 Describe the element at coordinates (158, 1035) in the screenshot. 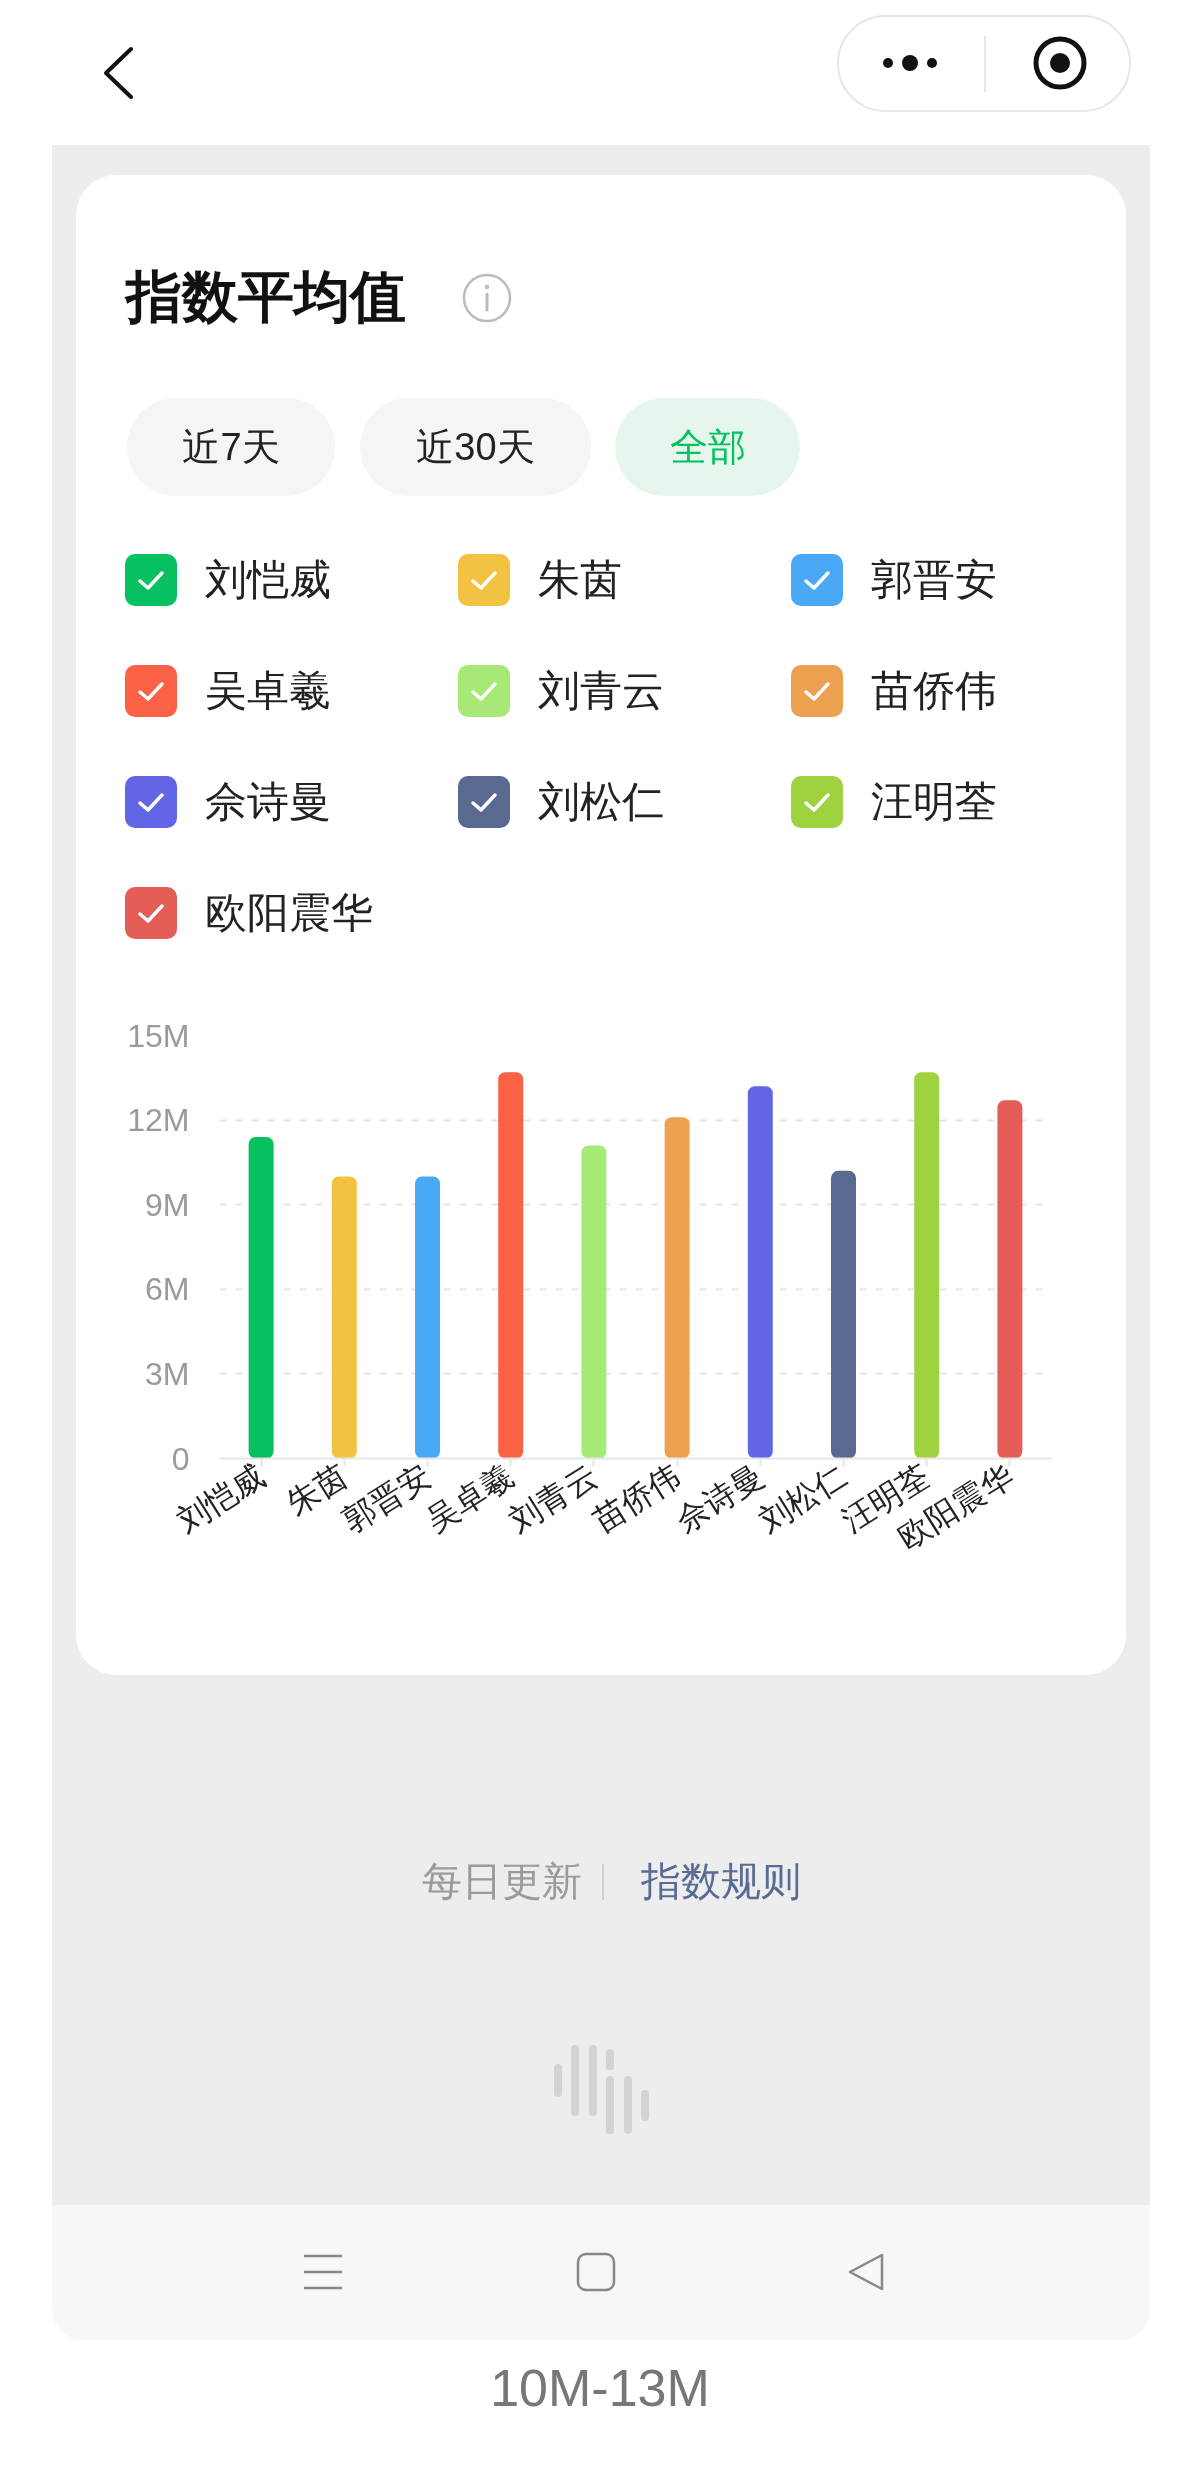

I see `y-tick-label: 15M` at that location.